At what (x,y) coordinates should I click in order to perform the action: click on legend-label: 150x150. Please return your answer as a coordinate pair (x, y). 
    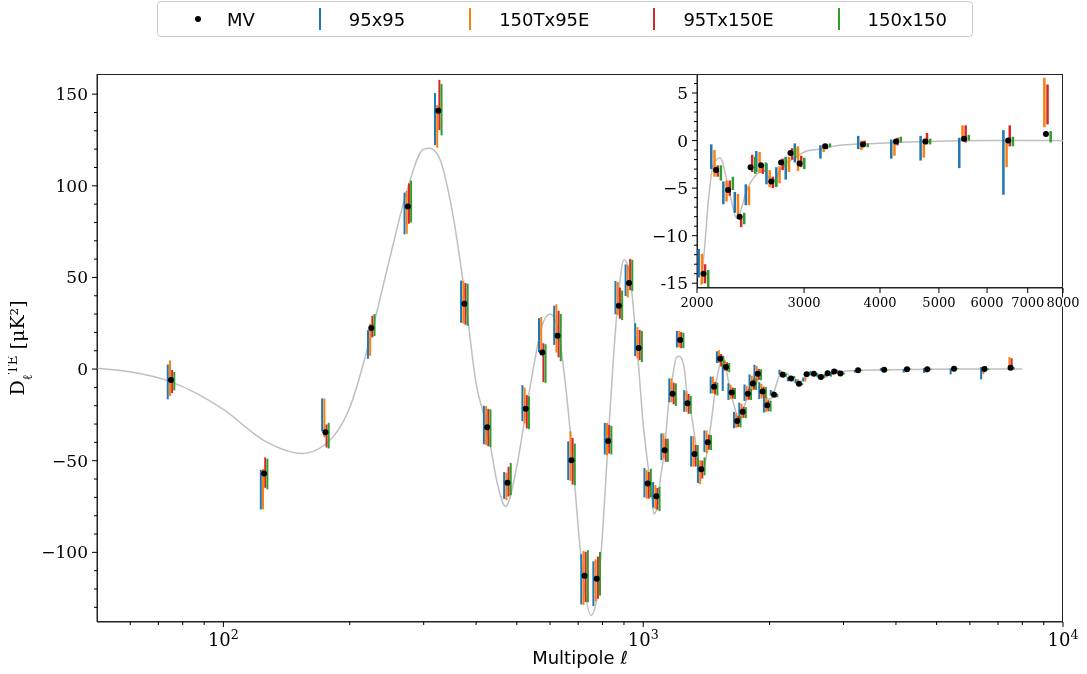
    Looking at the image, I should click on (907, 19).